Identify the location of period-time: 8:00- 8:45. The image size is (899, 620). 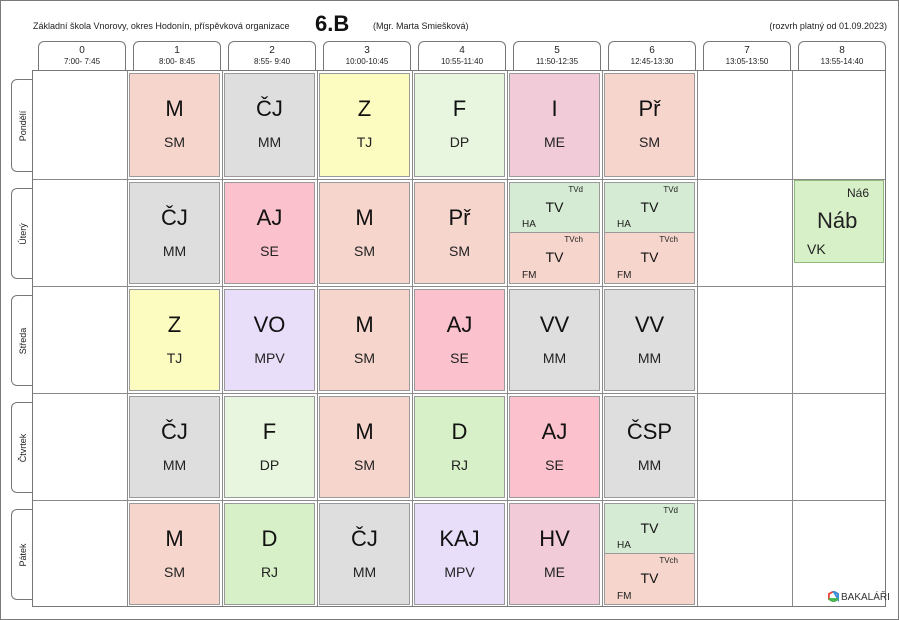
(177, 61).